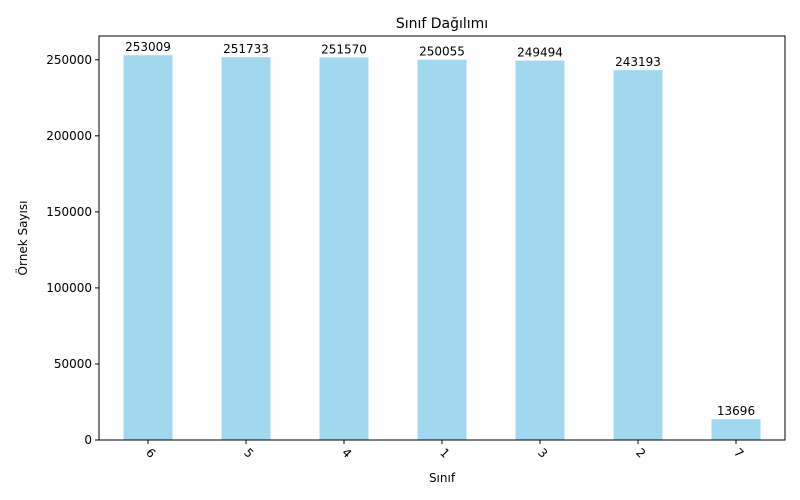 The image size is (800, 500). Describe the element at coordinates (738, 453) in the screenshot. I see `x-tick-label-7: 7` at that location.